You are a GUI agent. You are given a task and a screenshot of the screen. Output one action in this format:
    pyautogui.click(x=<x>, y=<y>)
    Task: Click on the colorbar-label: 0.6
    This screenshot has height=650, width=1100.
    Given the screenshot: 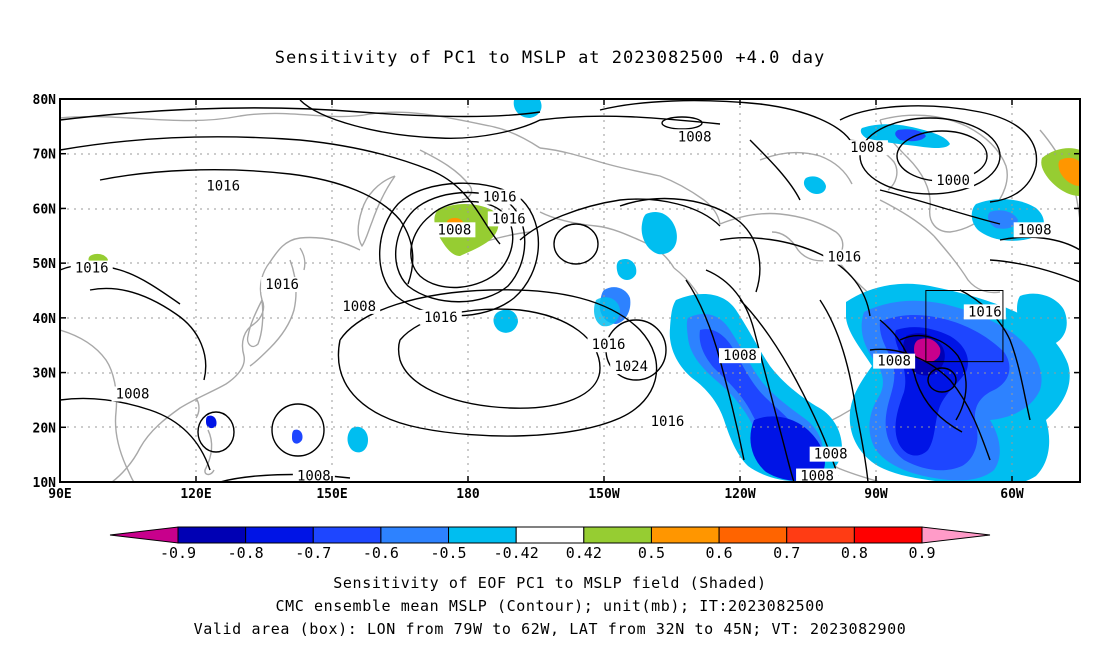 What is the action you would take?
    pyautogui.click(x=719, y=553)
    